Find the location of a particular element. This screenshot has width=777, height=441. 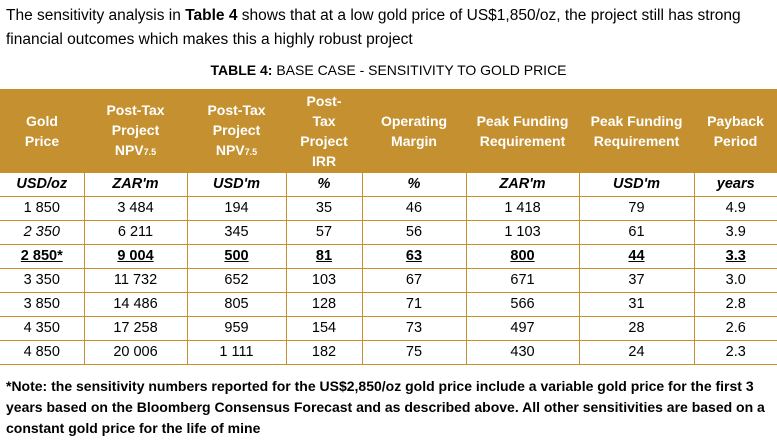

table-cell: 3 484 is located at coordinates (135, 208).